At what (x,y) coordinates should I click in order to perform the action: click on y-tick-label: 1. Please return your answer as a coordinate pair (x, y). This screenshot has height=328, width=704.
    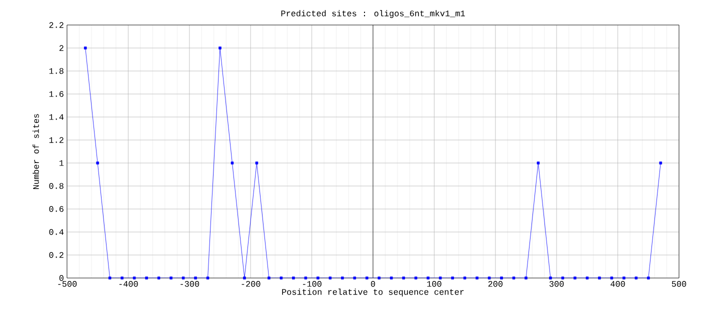
    Looking at the image, I should click on (62, 163).